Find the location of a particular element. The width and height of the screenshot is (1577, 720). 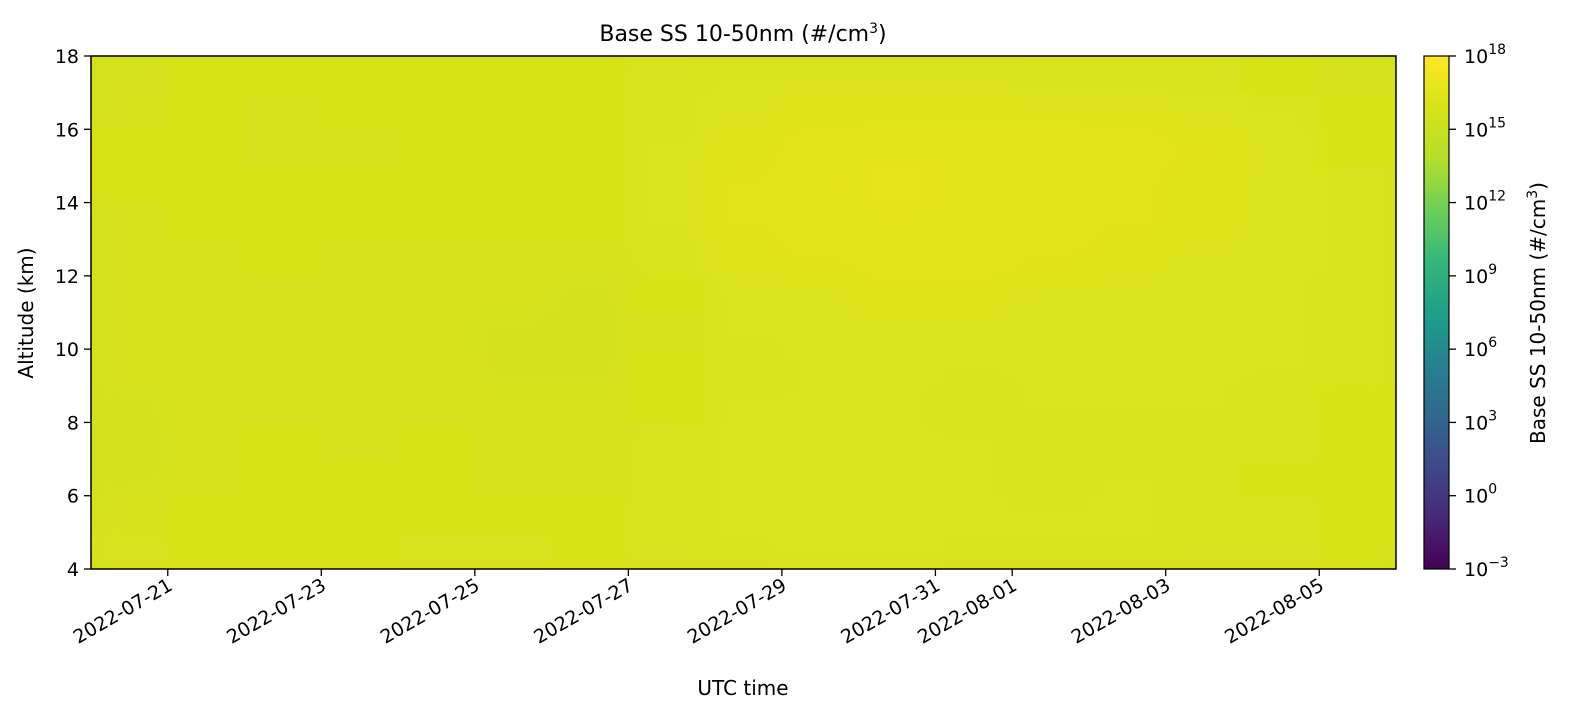

y-tick-label: 18 is located at coordinates (67, 57).